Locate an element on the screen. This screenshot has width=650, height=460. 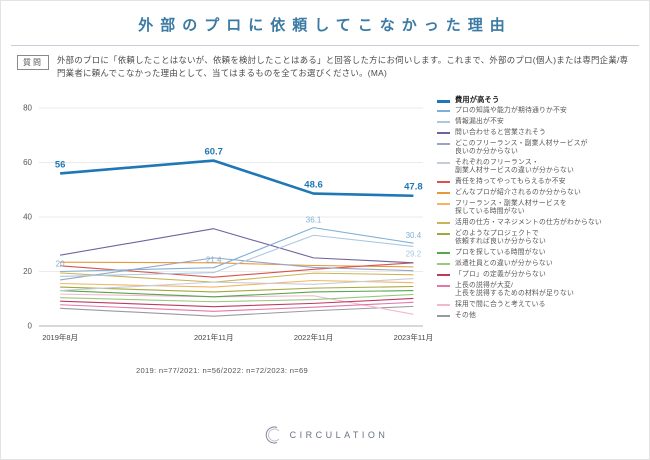
legend-item: 問い合わせると営業されそう is located at coordinates (541, 133).